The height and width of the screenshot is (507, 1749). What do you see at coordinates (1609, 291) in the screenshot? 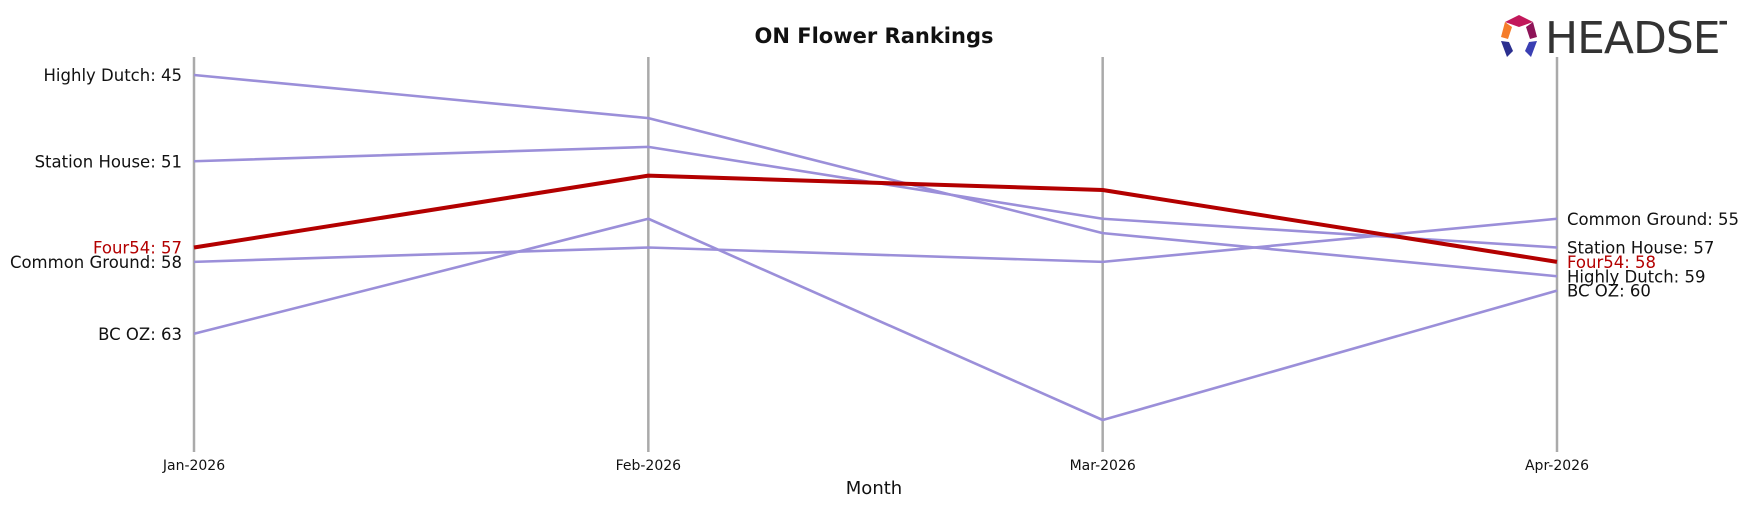
I see `series-end-label: BC OZ: 60` at bounding box center [1609, 291].